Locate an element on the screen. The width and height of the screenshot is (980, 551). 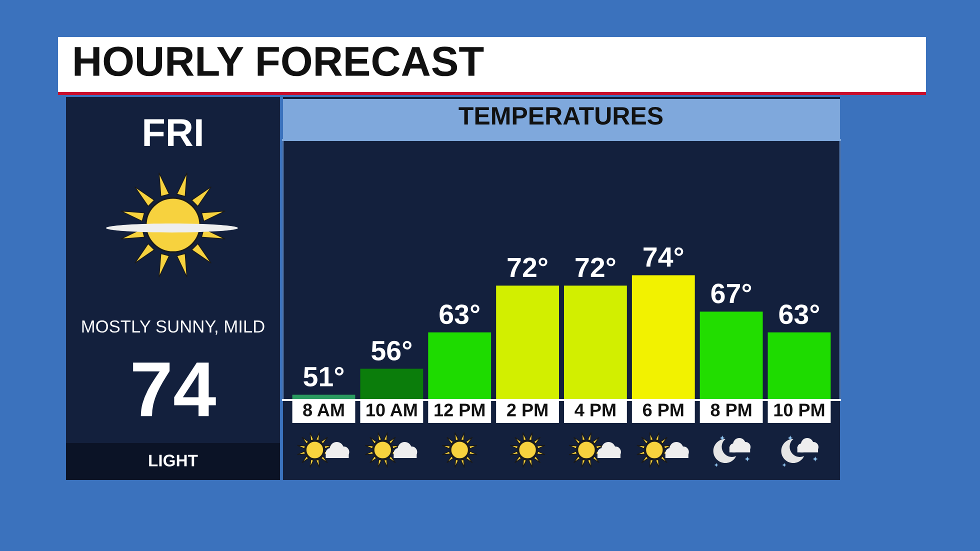
data-label: 56° is located at coordinates (392, 350).